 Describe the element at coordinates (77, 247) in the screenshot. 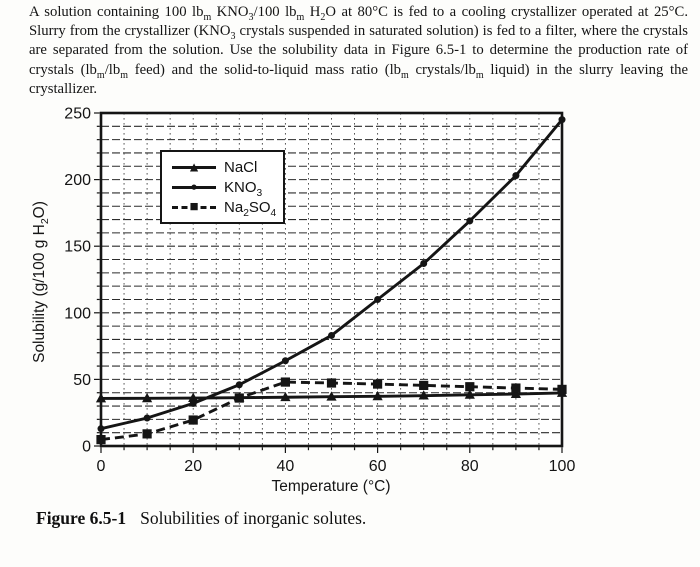

I see `y-tick-label: 150` at that location.